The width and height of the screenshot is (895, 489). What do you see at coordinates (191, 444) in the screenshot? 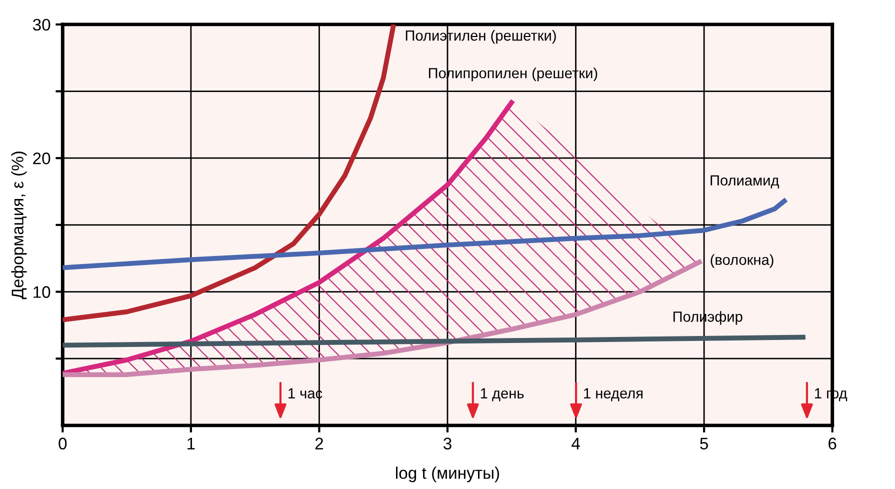
I see `x-tick-label: 1` at bounding box center [191, 444].